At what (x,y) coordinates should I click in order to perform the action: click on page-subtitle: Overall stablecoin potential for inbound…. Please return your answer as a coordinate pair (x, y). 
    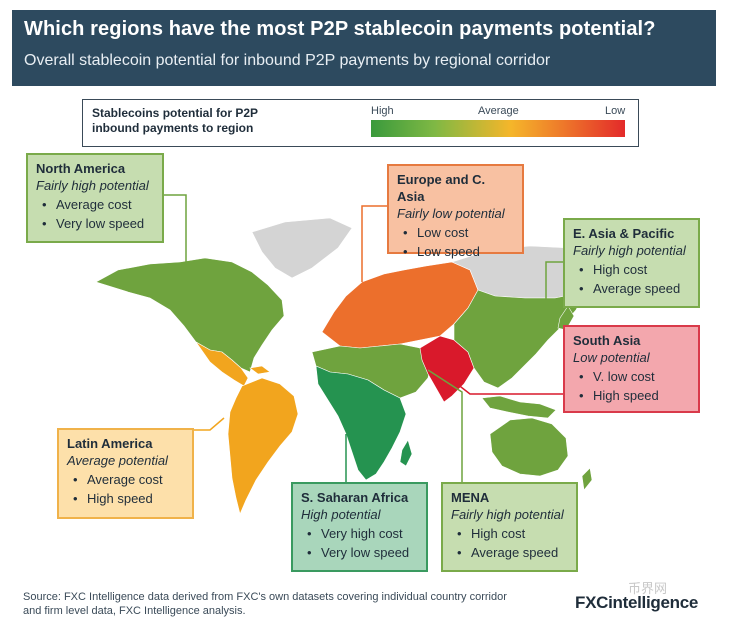
    Looking at the image, I should click on (287, 60).